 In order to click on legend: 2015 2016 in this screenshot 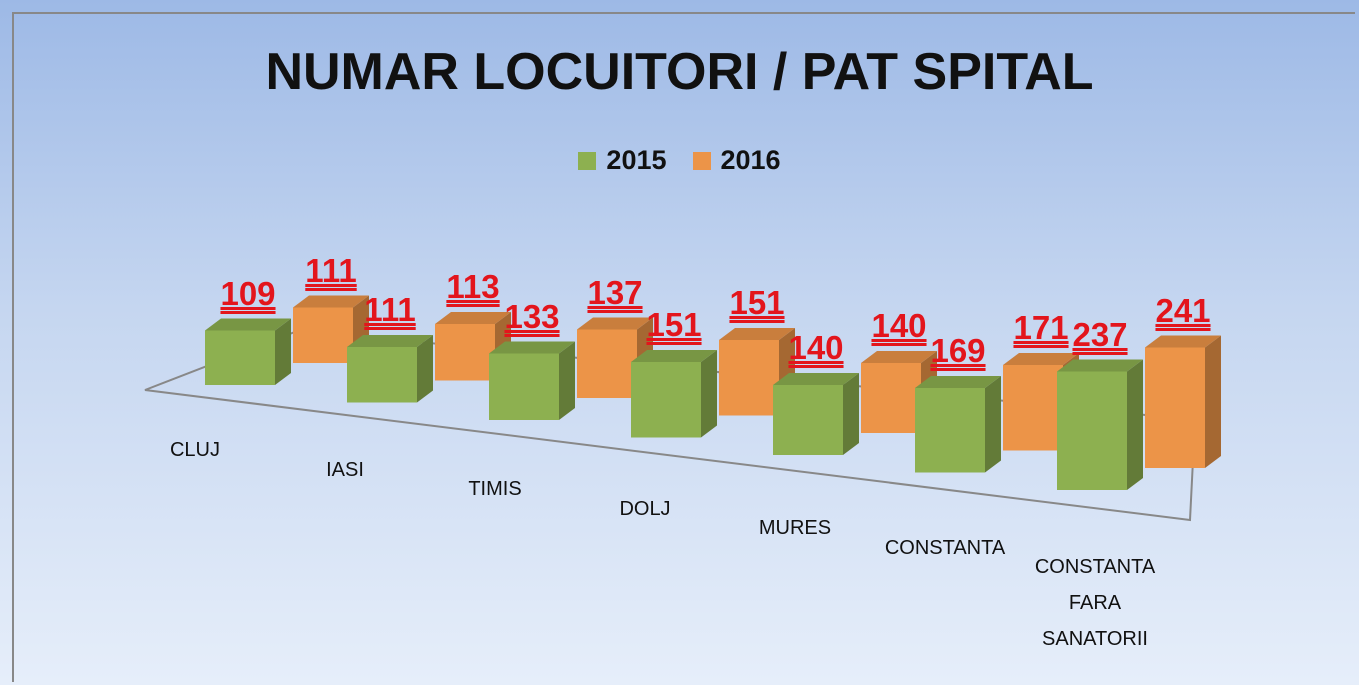, I will do `click(679, 160)`.